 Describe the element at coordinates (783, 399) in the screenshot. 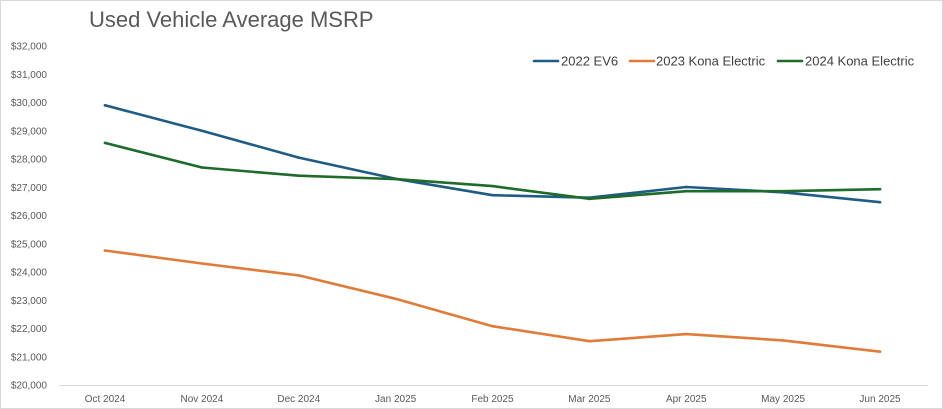

I see `x-tick-label: May 2025` at that location.